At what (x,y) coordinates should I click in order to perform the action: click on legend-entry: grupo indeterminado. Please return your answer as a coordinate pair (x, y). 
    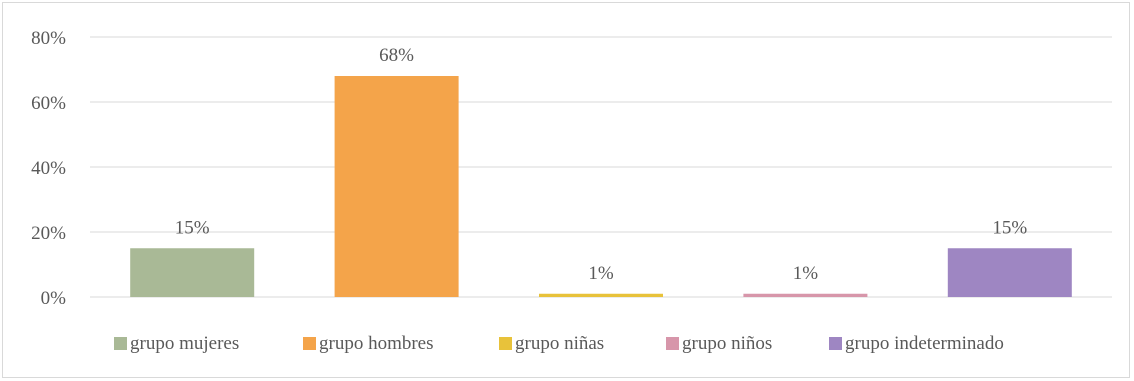
    Looking at the image, I should click on (924, 343).